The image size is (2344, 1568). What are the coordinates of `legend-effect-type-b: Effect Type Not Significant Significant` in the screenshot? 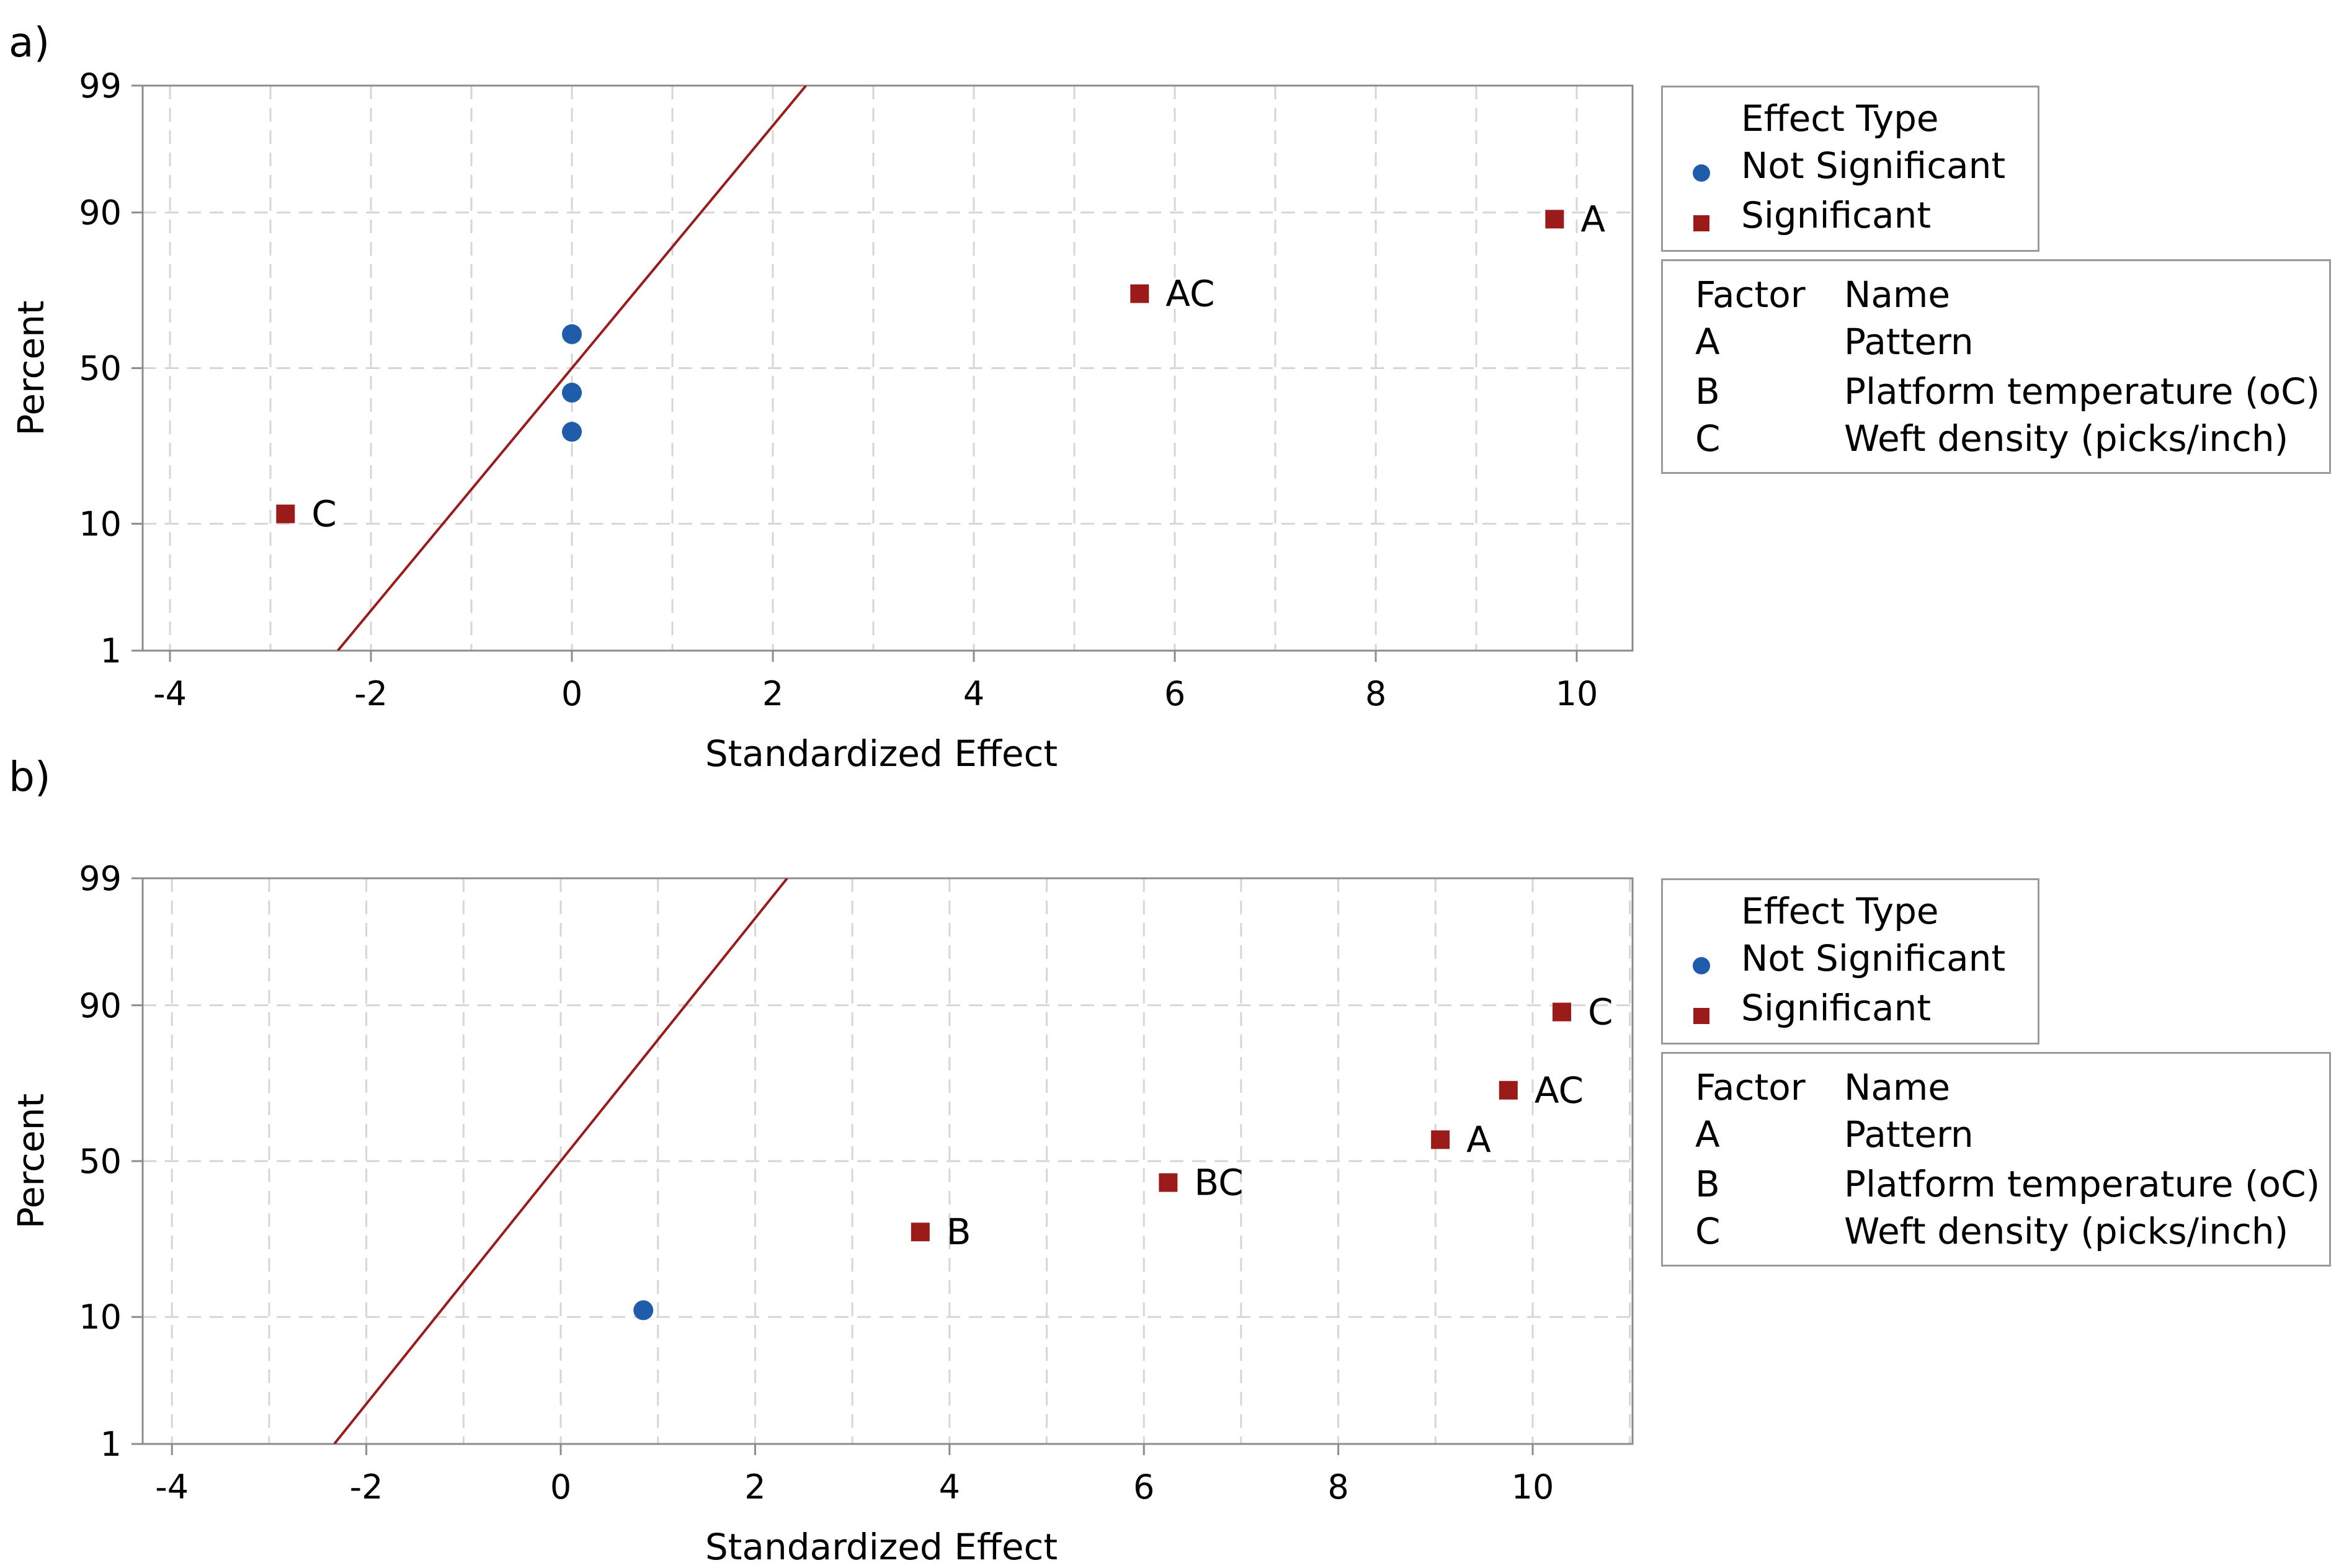 It's located at (1850, 961).